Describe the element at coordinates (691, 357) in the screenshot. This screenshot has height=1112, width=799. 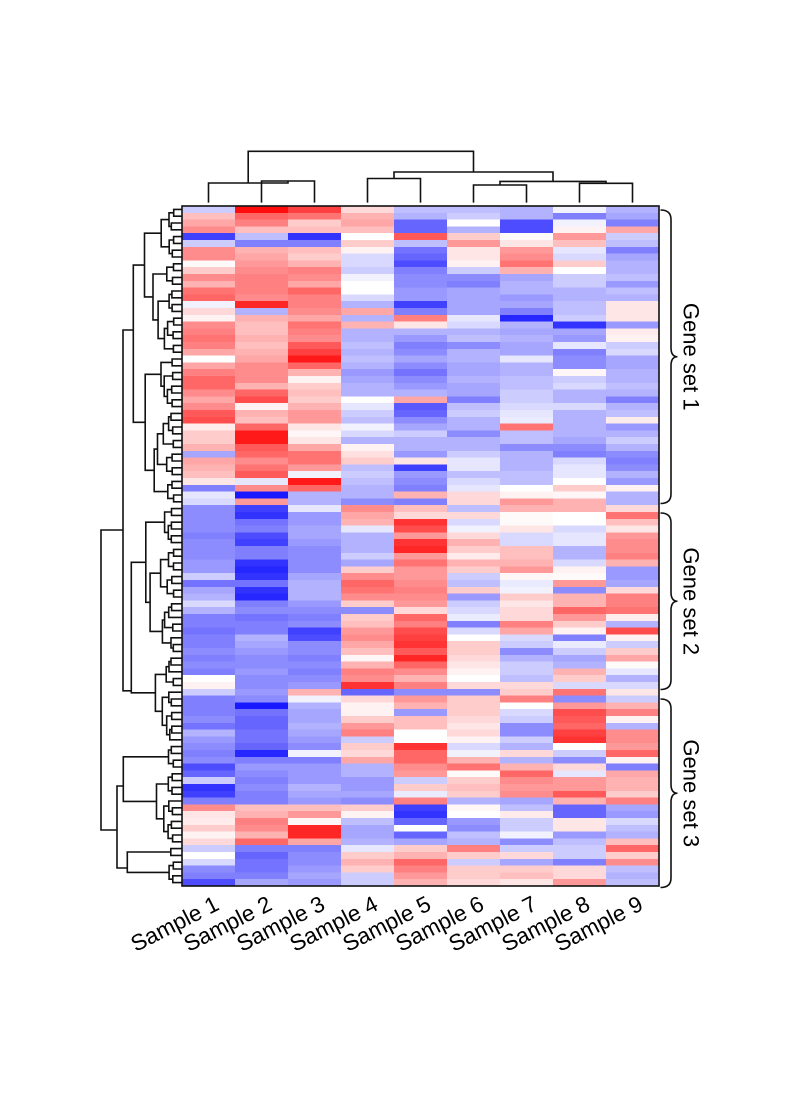
I see `svg-text: Gene set 1` at that location.